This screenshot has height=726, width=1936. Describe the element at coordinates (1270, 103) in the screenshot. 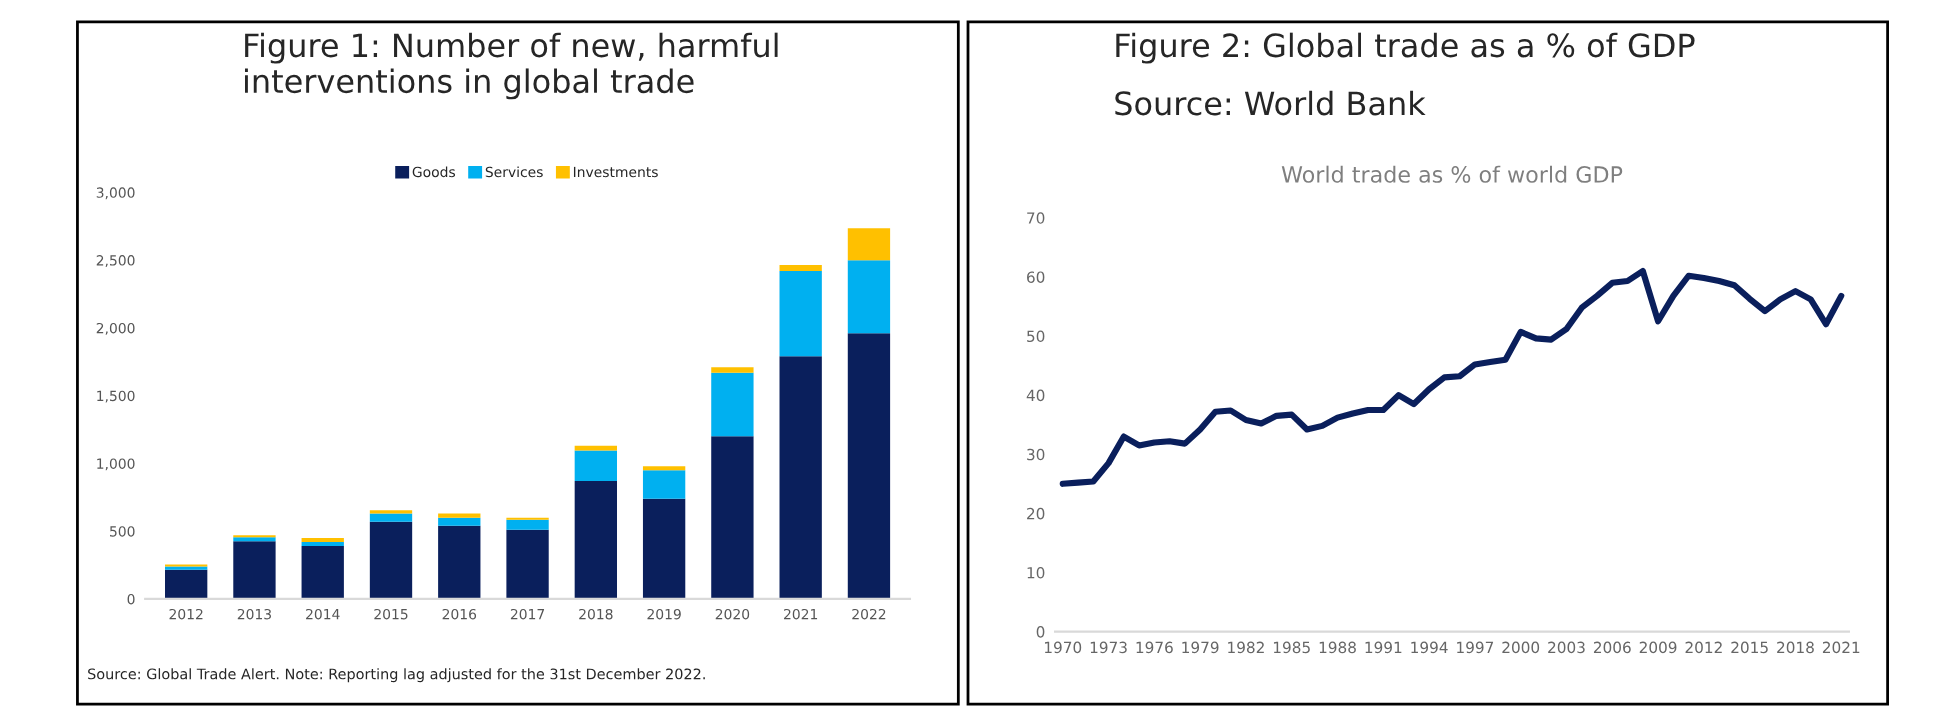

I see `source-note: Source: World Bank` at that location.